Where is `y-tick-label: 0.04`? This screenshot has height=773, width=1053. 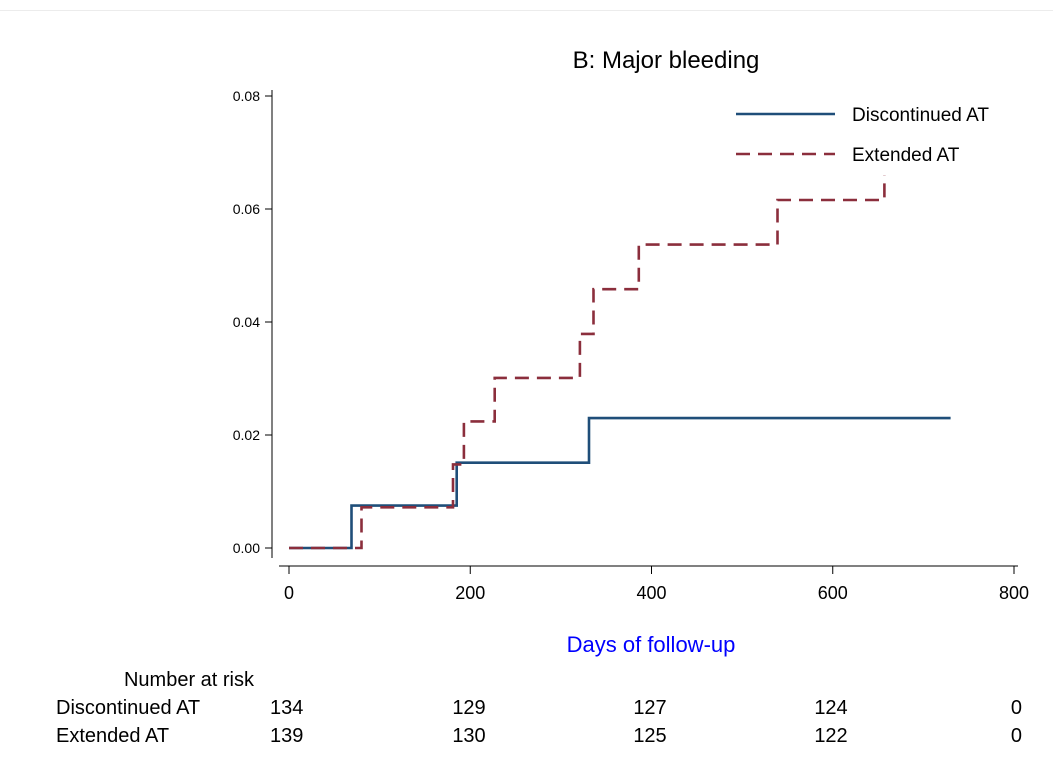
y-tick-label: 0.04 is located at coordinates (246, 322).